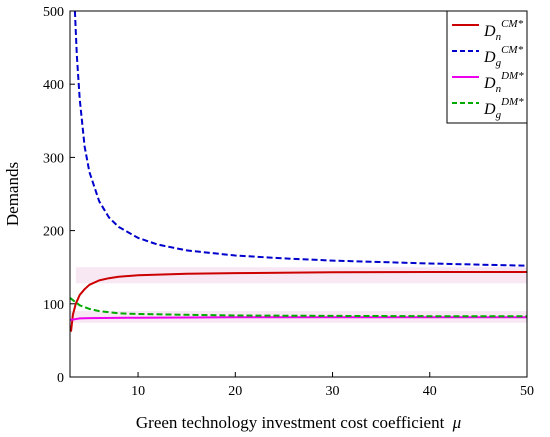  What do you see at coordinates (138, 391) in the screenshot?
I see `x-tick-label: 10` at bounding box center [138, 391].